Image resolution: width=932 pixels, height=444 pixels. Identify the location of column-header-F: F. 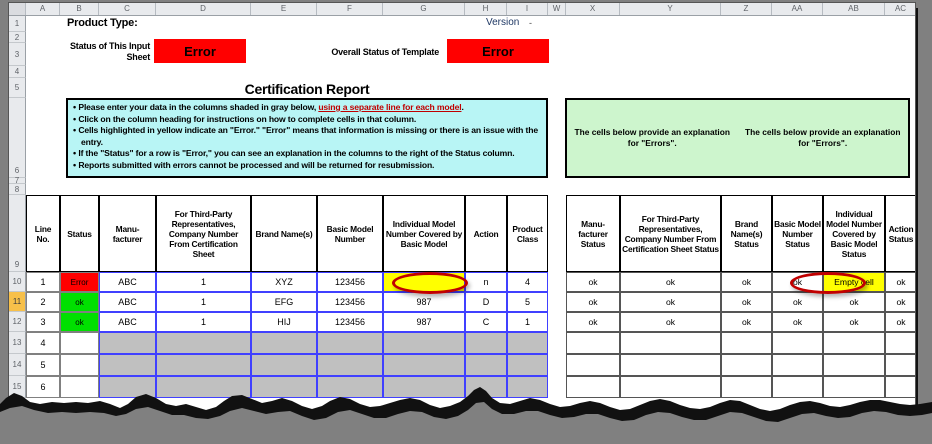
(350, 9).